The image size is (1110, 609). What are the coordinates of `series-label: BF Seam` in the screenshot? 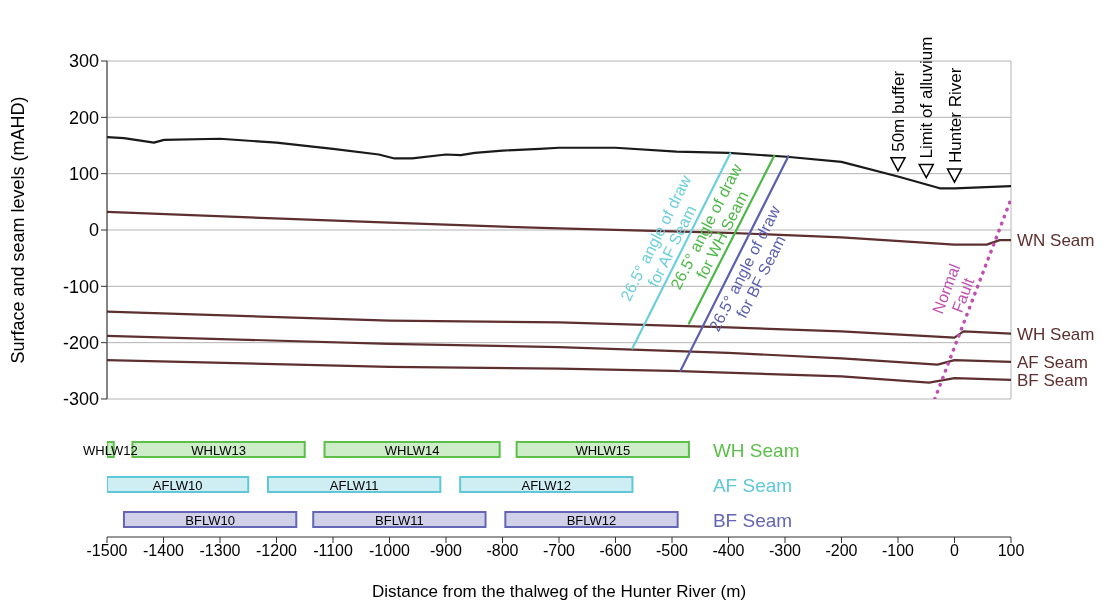 It's located at (1052, 380).